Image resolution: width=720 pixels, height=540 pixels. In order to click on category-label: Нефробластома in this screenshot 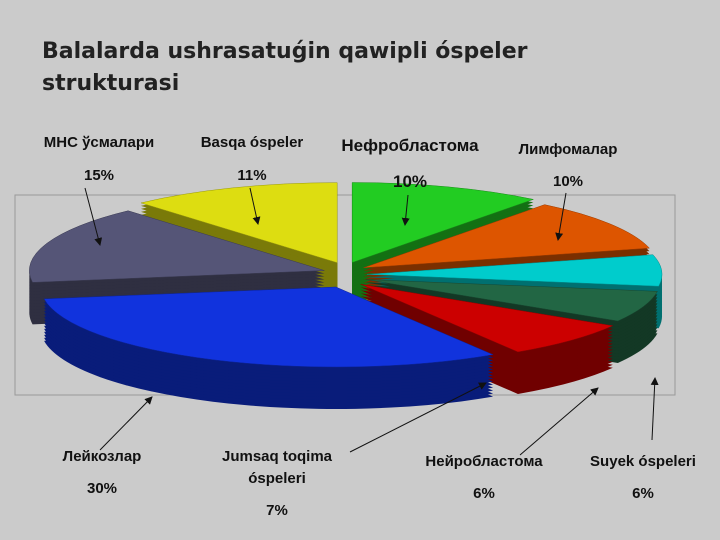, I will do `click(410, 145)`.